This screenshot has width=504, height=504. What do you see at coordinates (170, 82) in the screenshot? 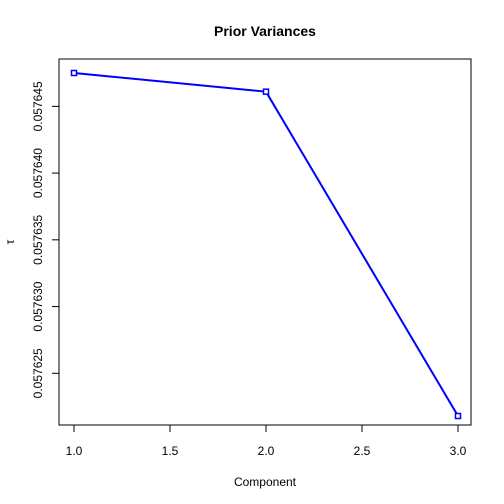
I see `series-line-segment` at bounding box center [170, 82].